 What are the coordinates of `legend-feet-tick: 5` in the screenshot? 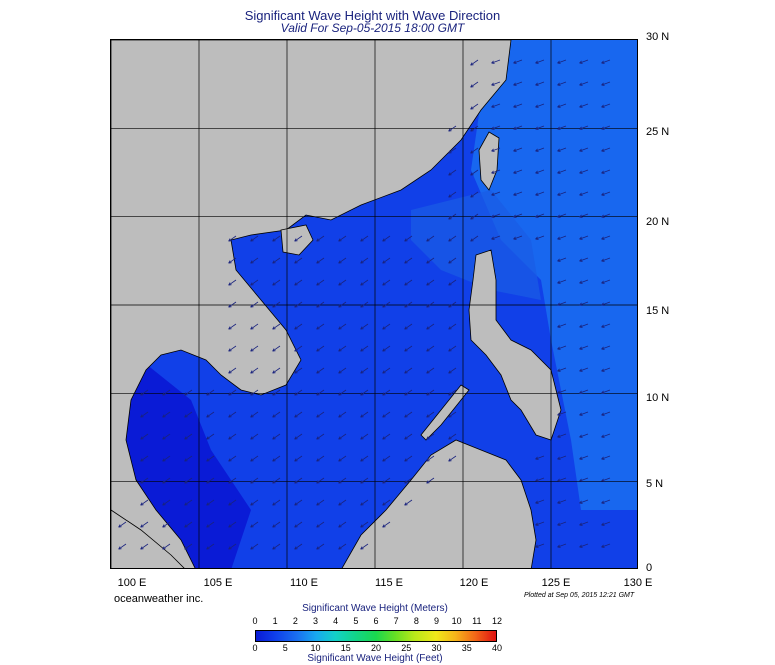 It's located at (285, 648).